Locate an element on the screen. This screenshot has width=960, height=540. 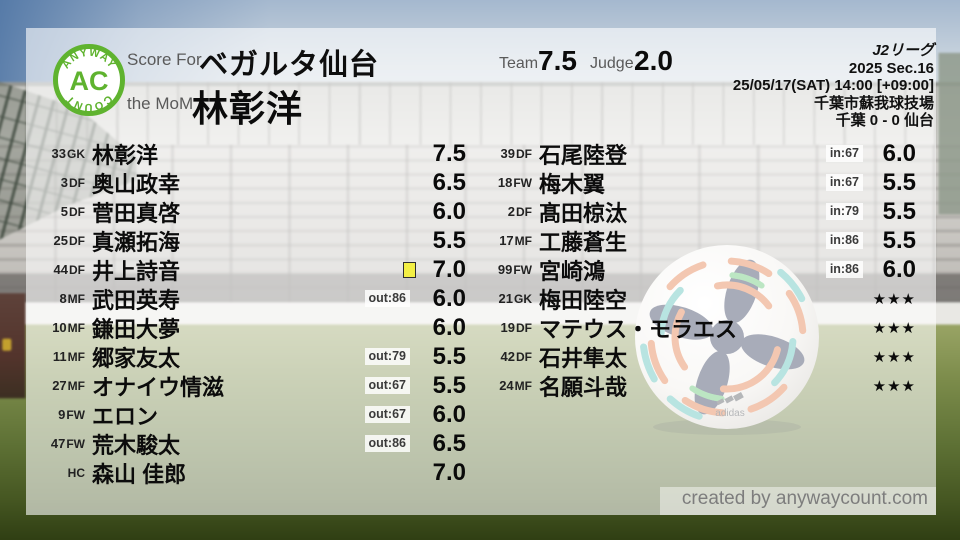
anywaycount-logo: ANYWAY COUNT AC is located at coordinates (89, 80).